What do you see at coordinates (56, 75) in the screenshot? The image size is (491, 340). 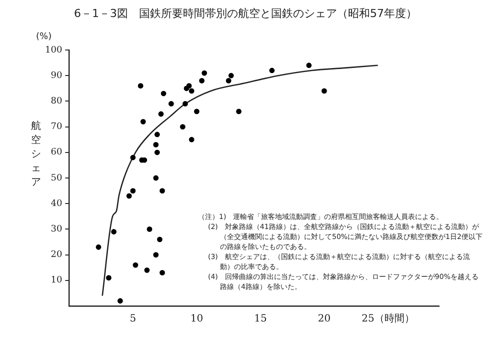 I see `y-tick-label: 90` at bounding box center [56, 75].